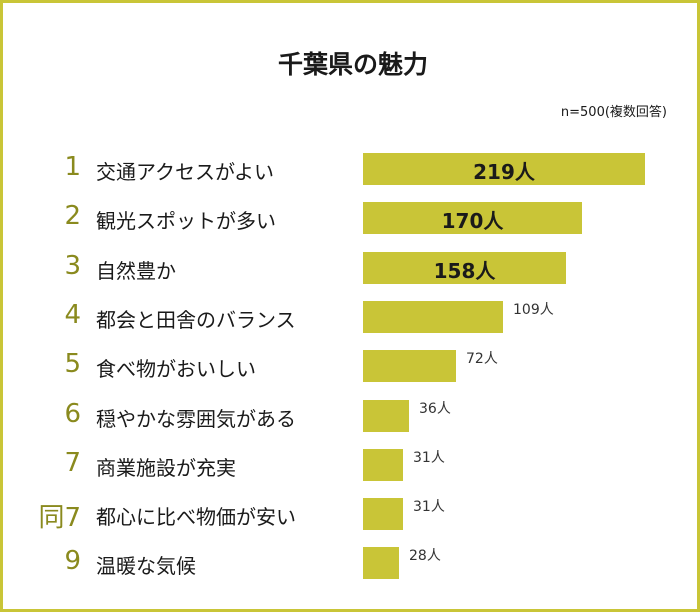 The height and width of the screenshot is (612, 700). What do you see at coordinates (185, 172) in the screenshot?
I see `category-label: 交通アクセスがよい` at bounding box center [185, 172].